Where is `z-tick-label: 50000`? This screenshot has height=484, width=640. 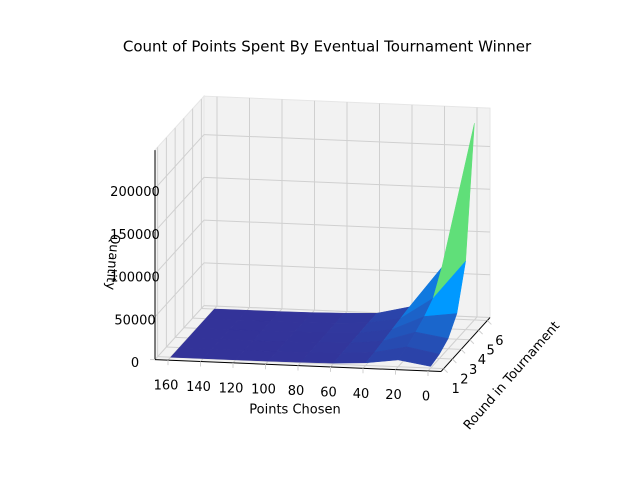 z-tick-label: 50000 is located at coordinates (134, 320).